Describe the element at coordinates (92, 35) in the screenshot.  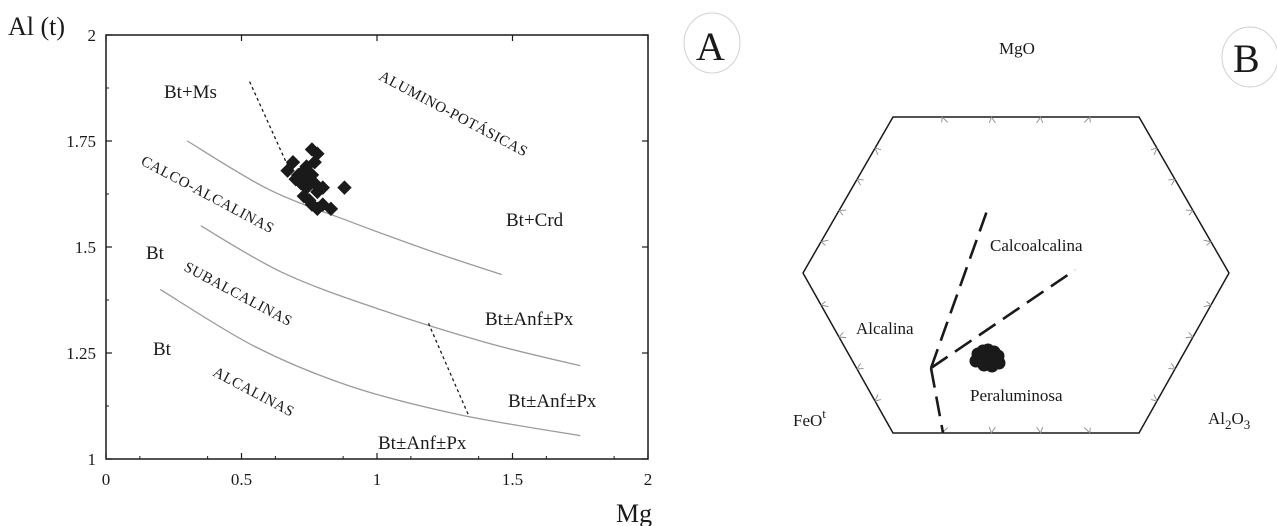
I see `y-tick-label: 2` at that location.